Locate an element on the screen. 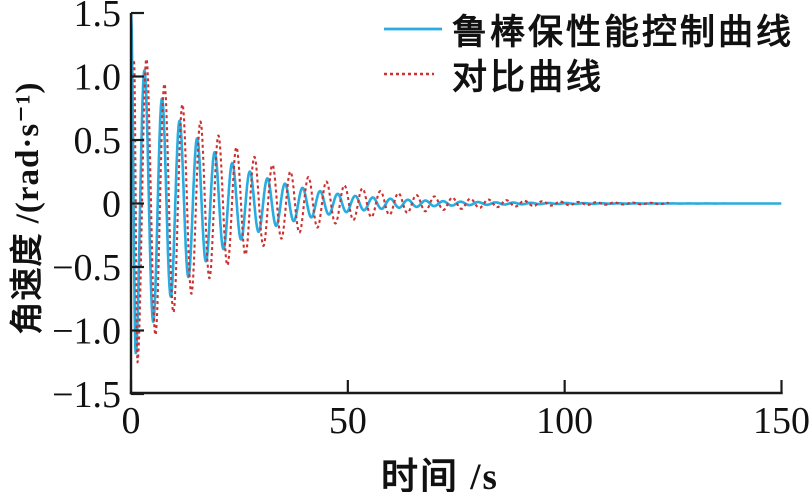 The width and height of the screenshot is (809, 492). legend-item-comparison: 对比曲线 is located at coordinates (588, 75).